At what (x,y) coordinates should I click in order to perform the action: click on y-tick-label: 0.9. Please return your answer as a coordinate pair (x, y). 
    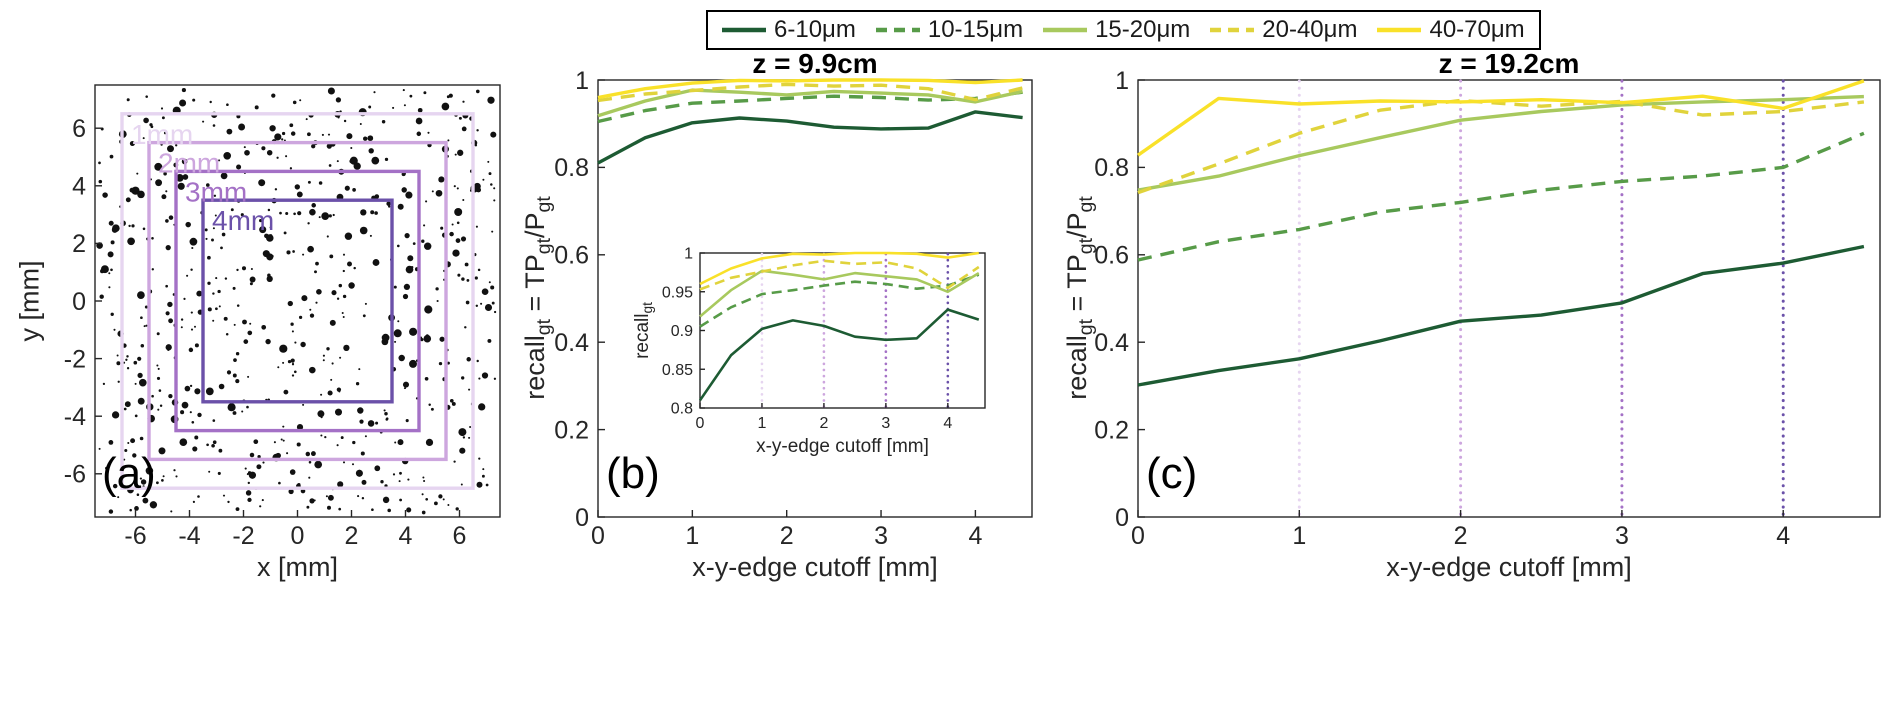
    Looking at the image, I should click on (682, 331).